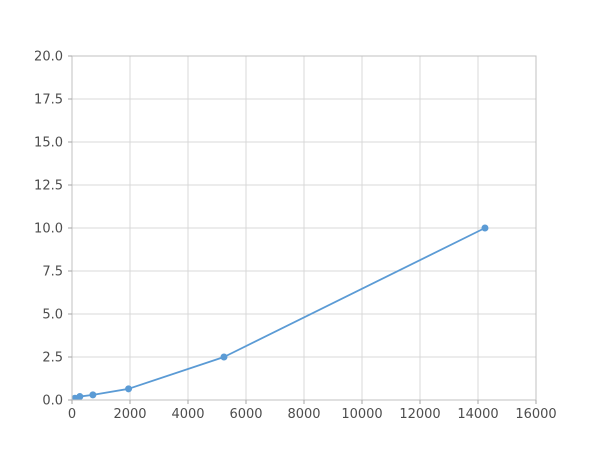 Image resolution: width=600 pixels, height=450 pixels. I want to click on x-tick-label: 4000, so click(187, 414).